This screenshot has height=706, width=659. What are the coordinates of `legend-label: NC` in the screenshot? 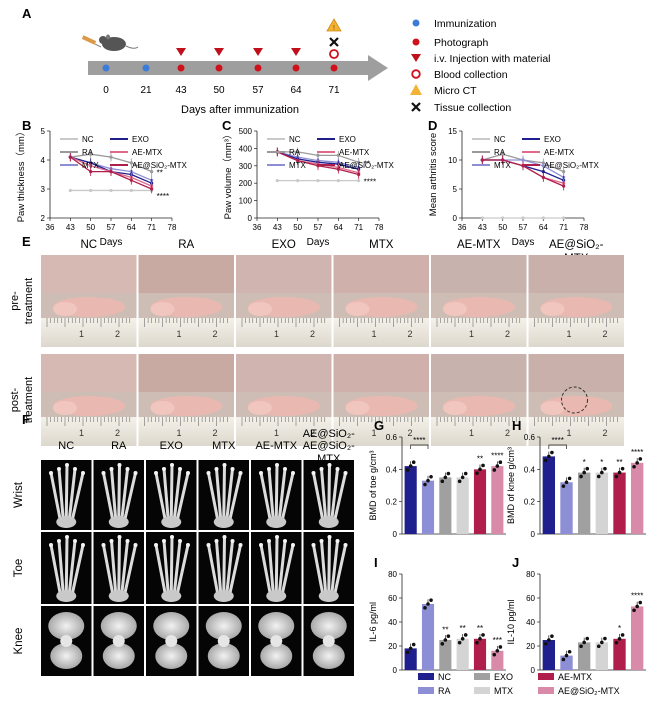 It's located at (444, 677).